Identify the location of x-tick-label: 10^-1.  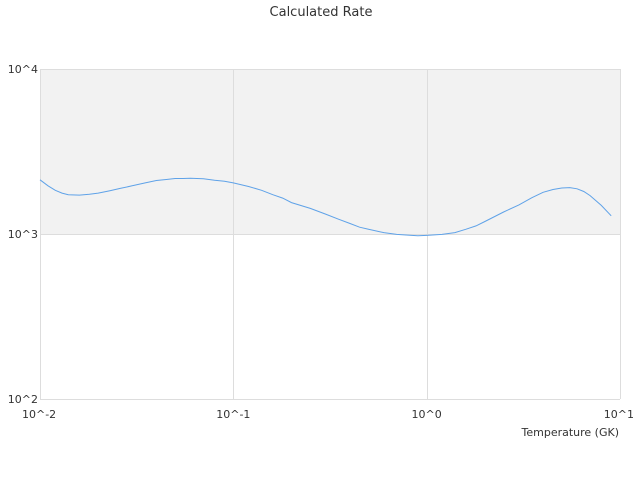
(233, 414).